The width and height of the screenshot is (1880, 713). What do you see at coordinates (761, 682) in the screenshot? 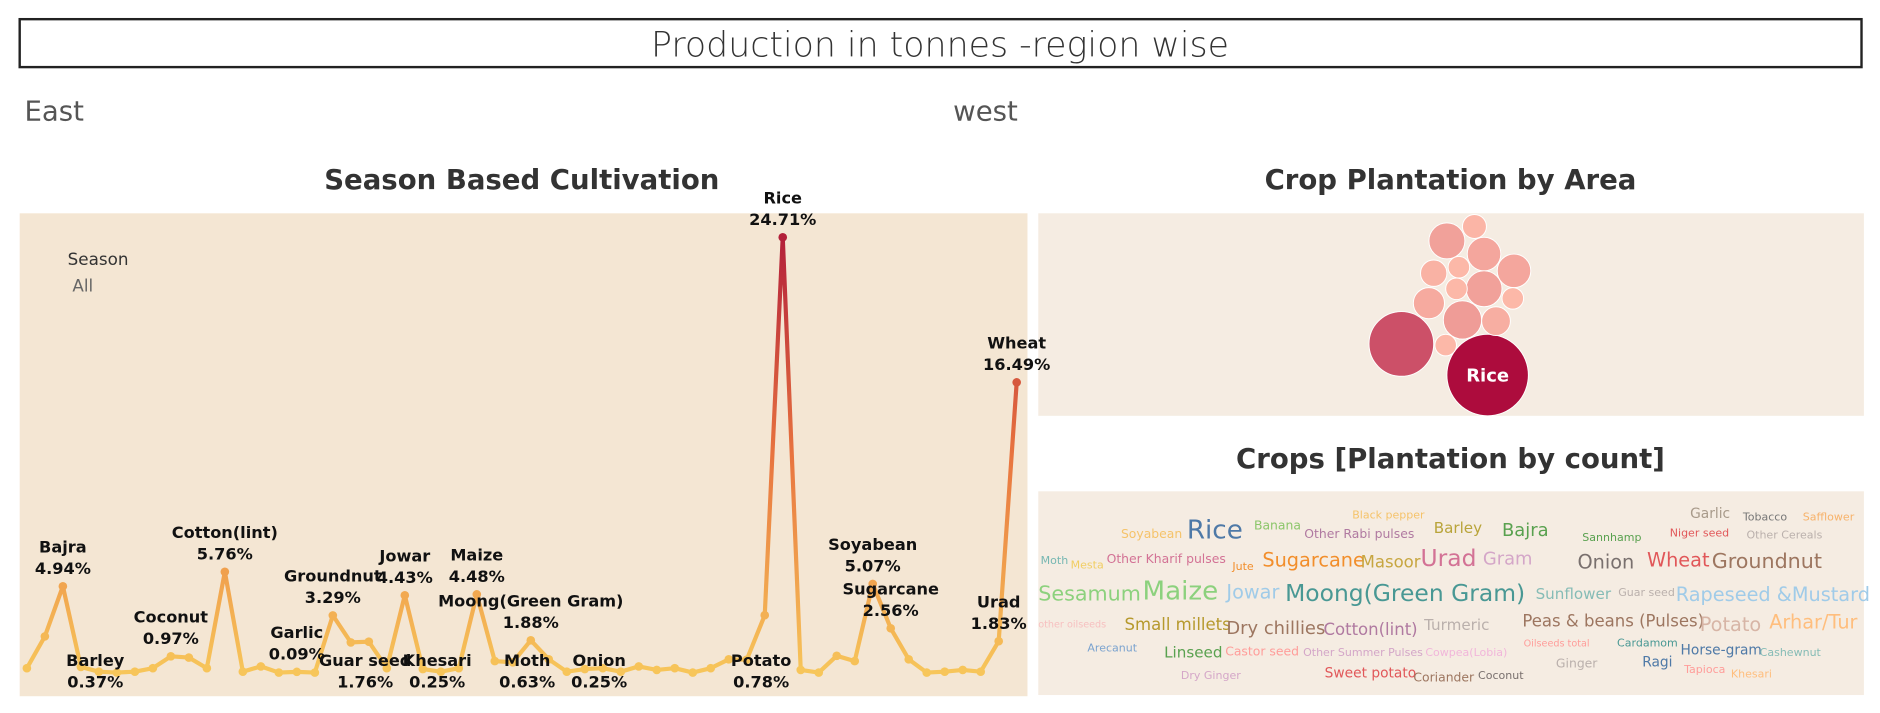
I see `data-label-value: 0.78%` at bounding box center [761, 682].